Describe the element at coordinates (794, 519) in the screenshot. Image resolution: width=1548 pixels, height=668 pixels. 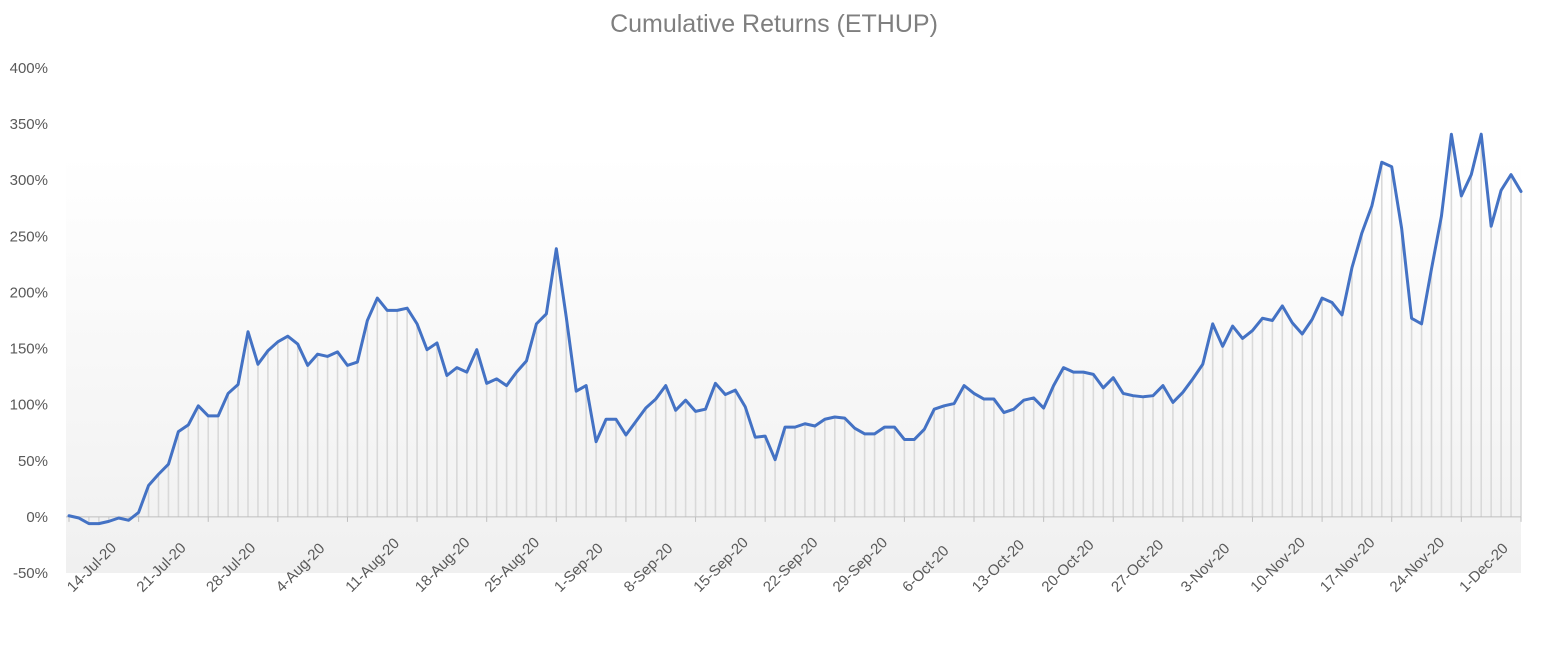
I see `x-axis` at that location.